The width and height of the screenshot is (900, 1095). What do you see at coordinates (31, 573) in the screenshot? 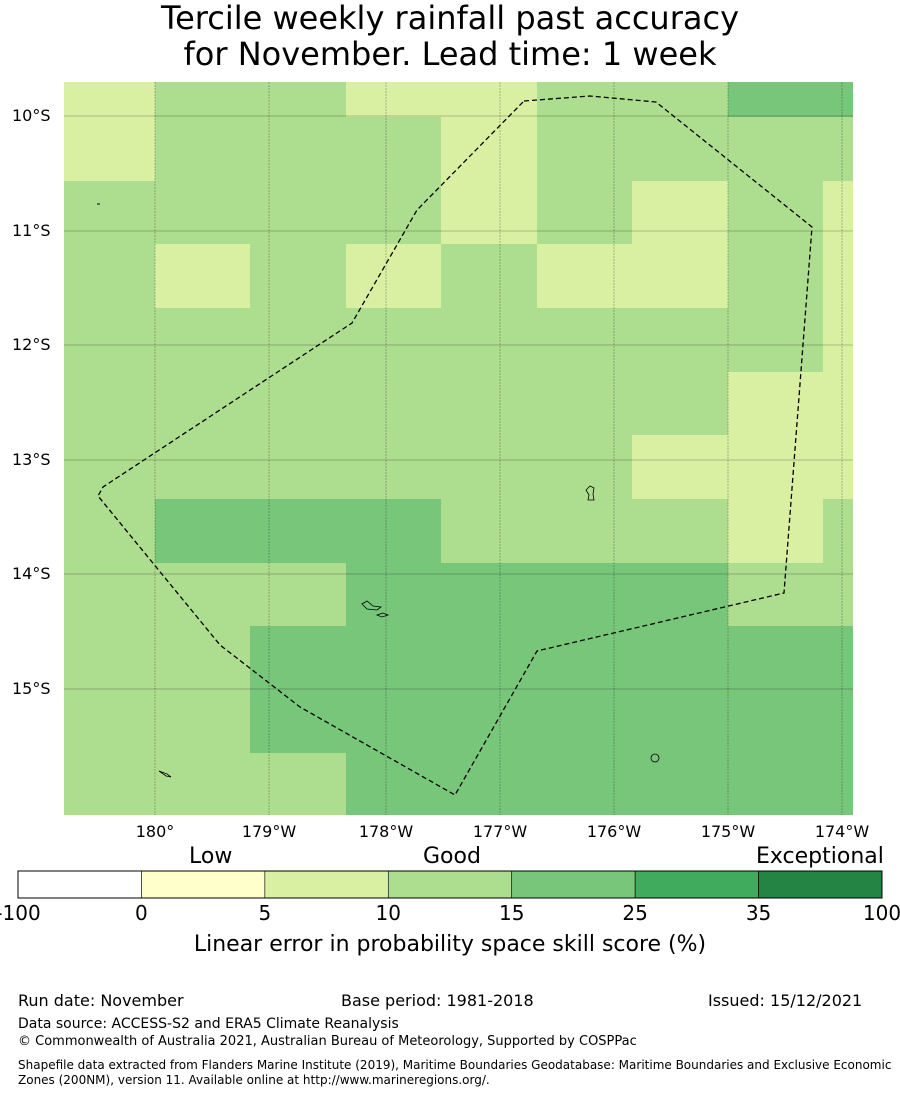
I see `latitude-label: 14°S` at bounding box center [31, 573].